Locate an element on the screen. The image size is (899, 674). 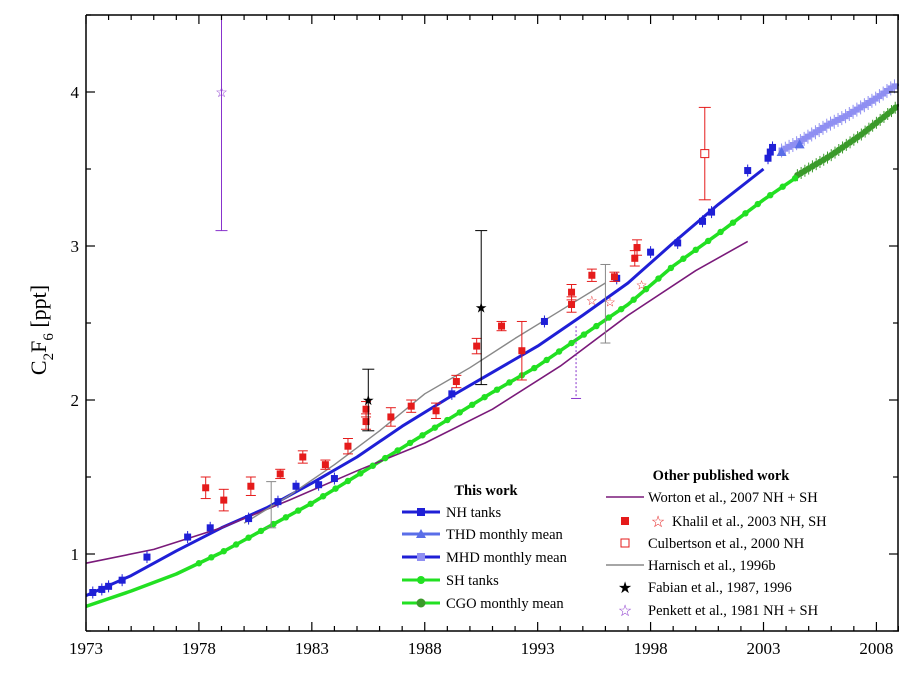
legend-label-harnisch: Harnisch et al., 1996b is located at coordinates (712, 566).